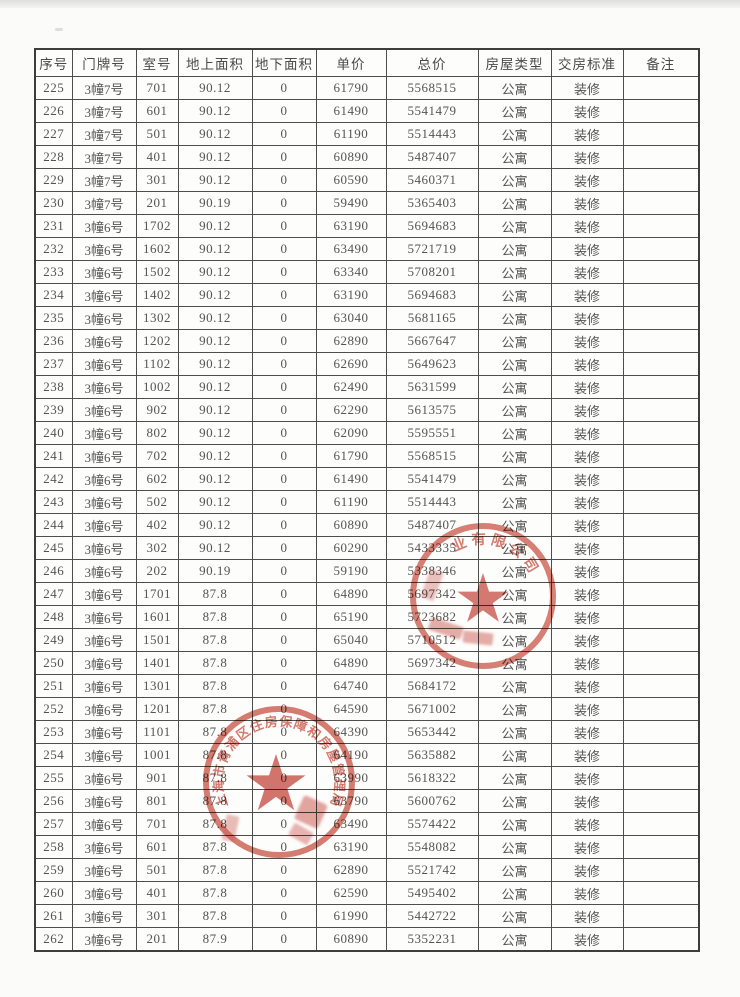 The height and width of the screenshot is (997, 740). I want to click on cell-seq: 251, so click(53, 686).